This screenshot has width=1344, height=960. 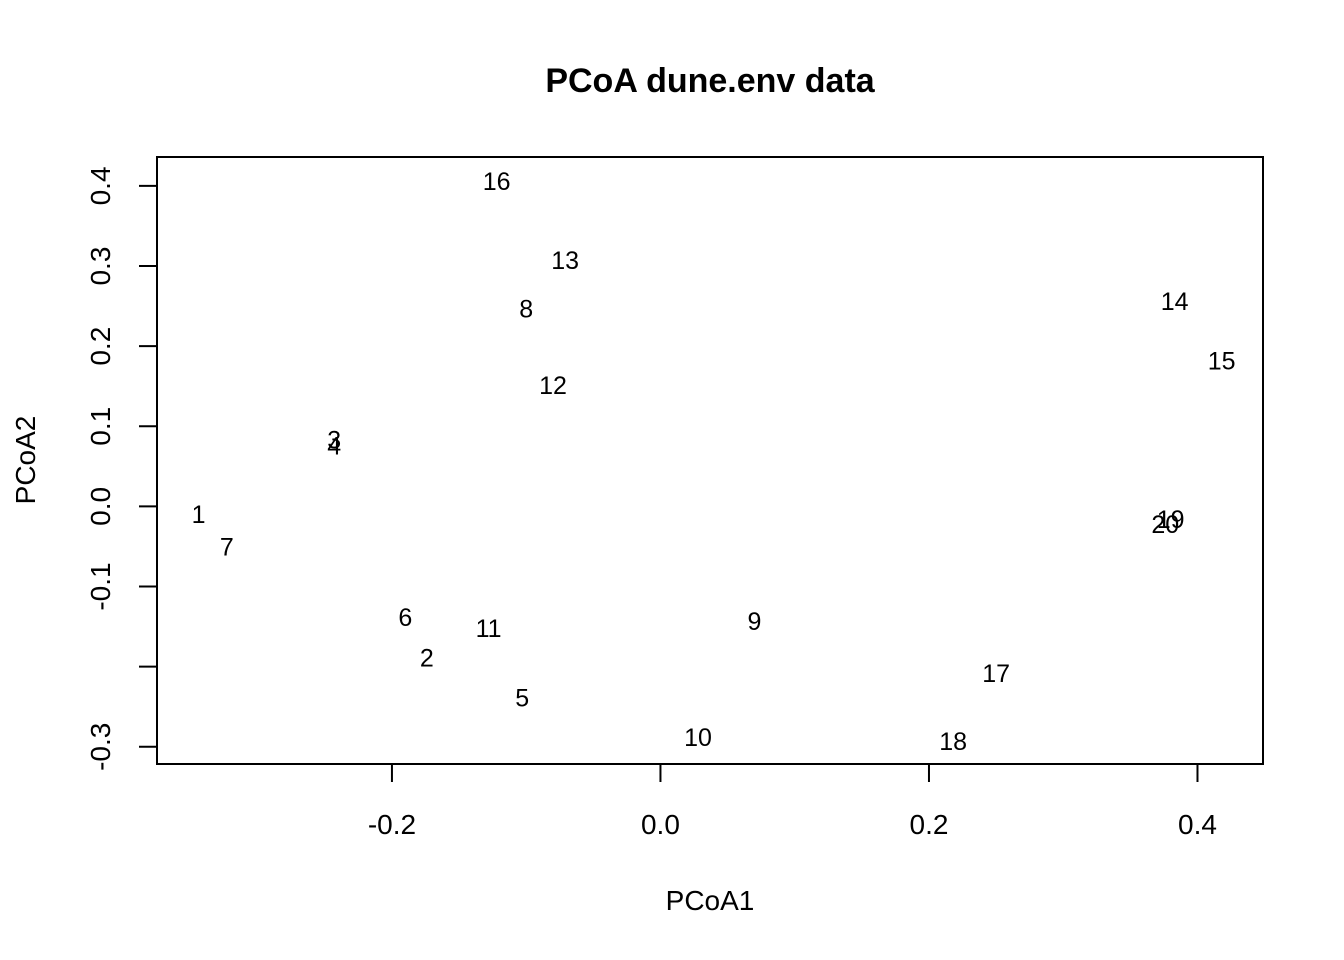 What do you see at coordinates (334, 441) in the screenshot?
I see `point-label-3: 3` at bounding box center [334, 441].